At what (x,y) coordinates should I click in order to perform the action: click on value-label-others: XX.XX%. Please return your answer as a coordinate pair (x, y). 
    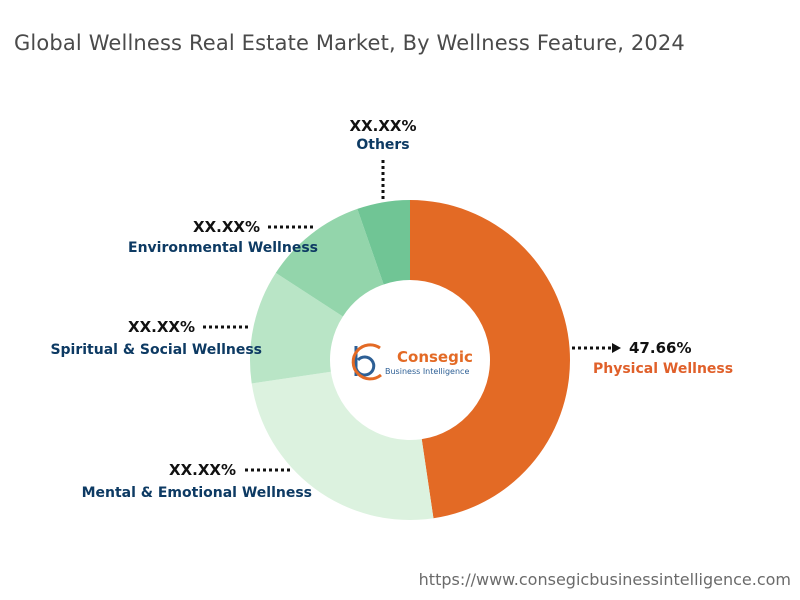
    Looking at the image, I should click on (383, 126).